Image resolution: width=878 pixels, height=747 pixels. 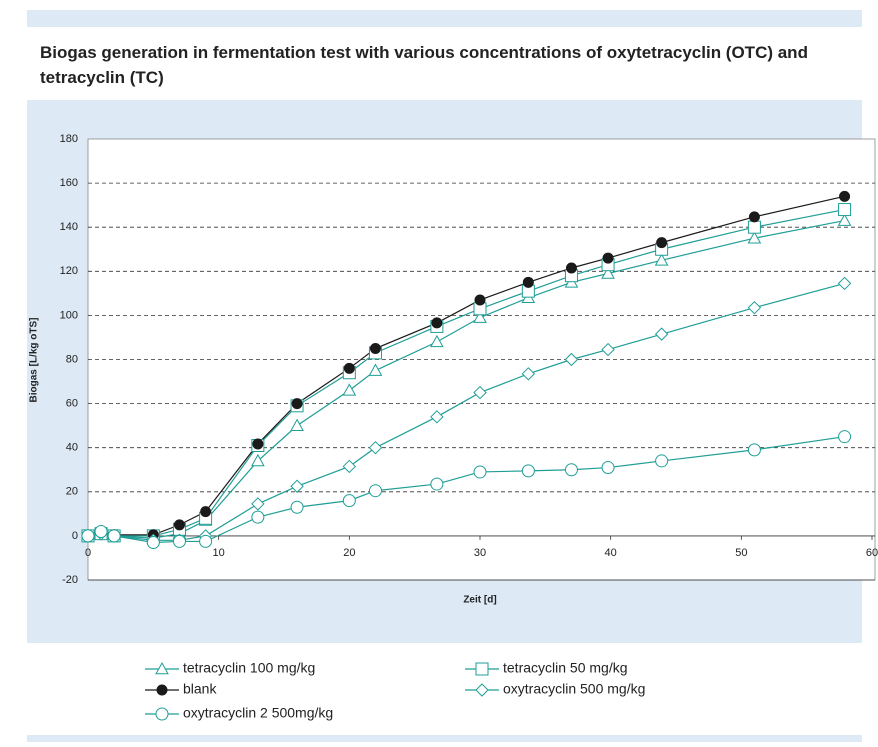 What do you see at coordinates (69, 227) in the screenshot?
I see `y-tick-label: 140` at bounding box center [69, 227].